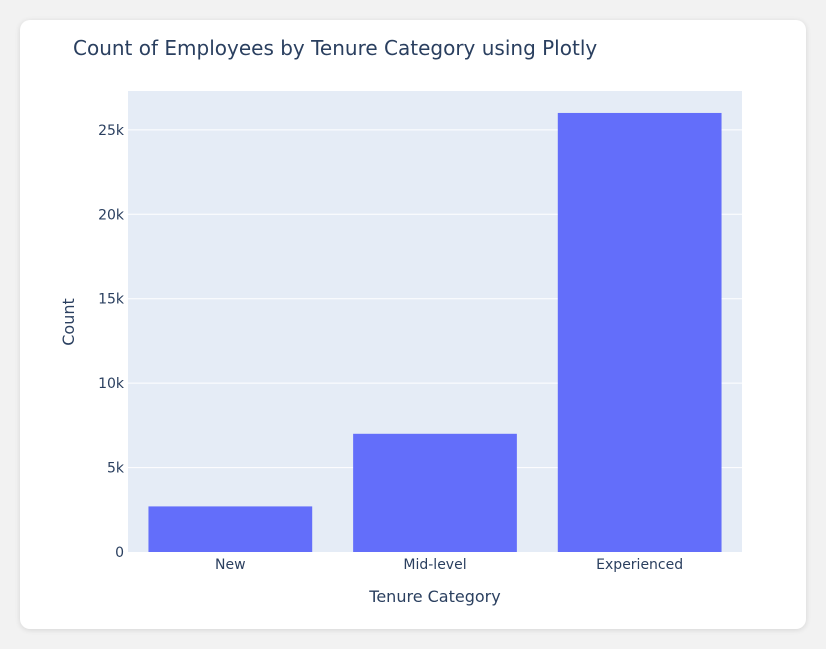  Describe the element at coordinates (119, 553) in the screenshot. I see `y-tick-label: 0` at that location.